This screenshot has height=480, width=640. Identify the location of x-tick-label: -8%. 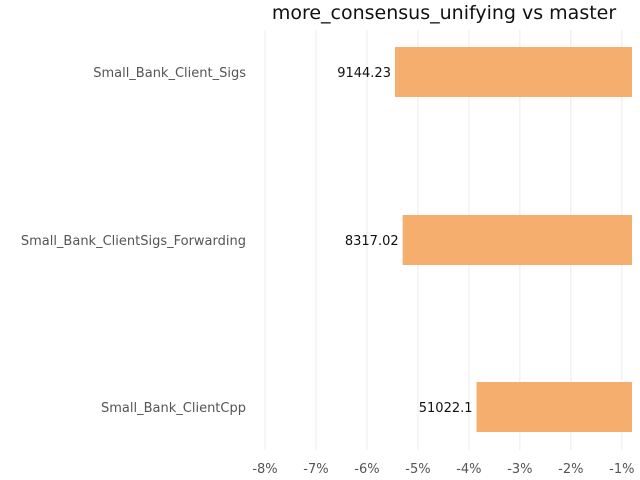
(264, 469).